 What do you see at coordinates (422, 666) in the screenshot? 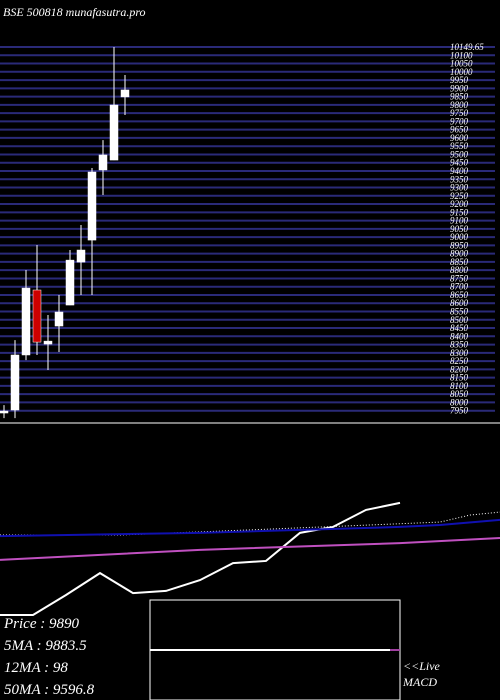
I see `macd-label: <<Live` at bounding box center [422, 666].